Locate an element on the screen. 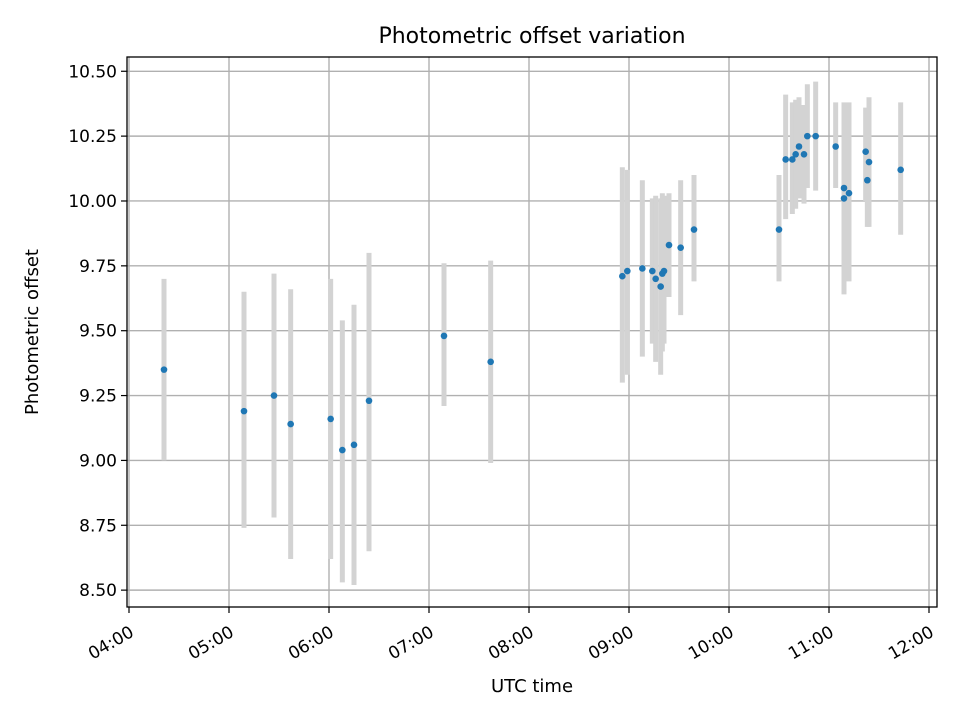 Image resolution: width=960 pixels, height=720 pixels. y-axis-label: Photometric offset is located at coordinates (32, 332).